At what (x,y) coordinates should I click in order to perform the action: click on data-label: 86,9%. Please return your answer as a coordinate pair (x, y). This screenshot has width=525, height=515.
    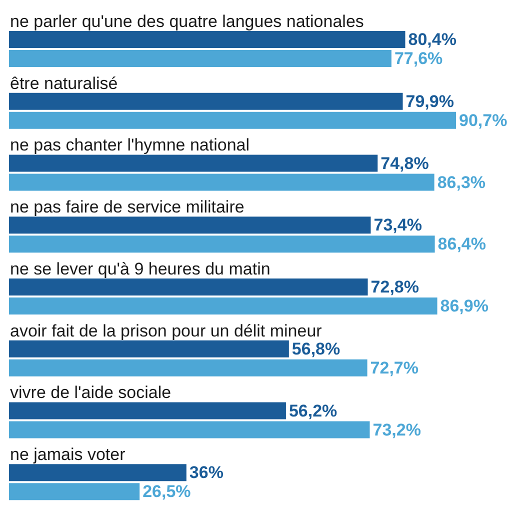
    Looking at the image, I should click on (464, 306).